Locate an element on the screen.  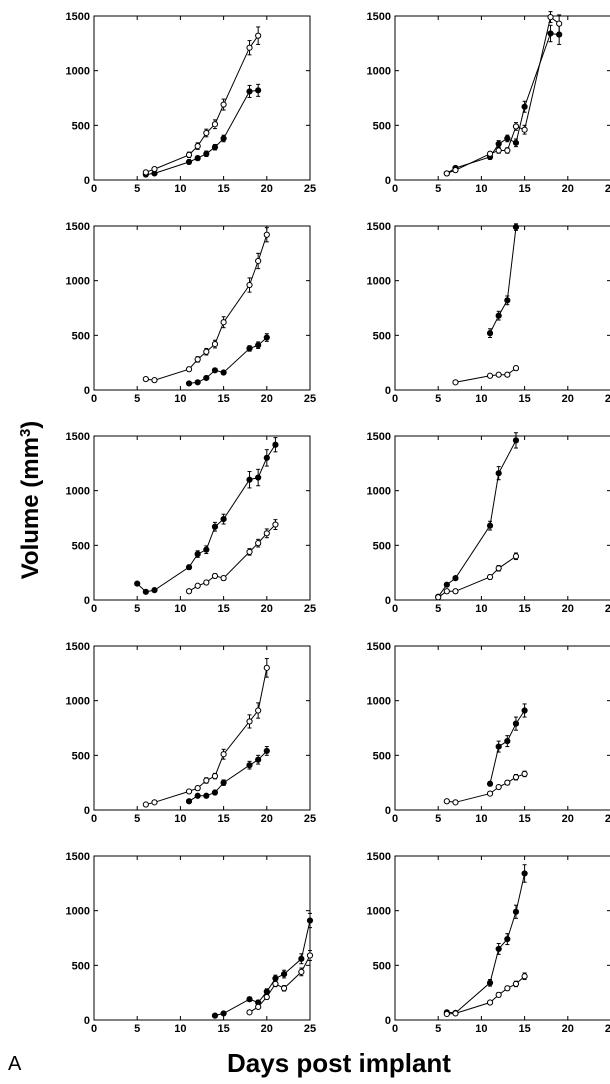
panel-3: 0 5 10 15 20 25 0 500 1000 1500 is located at coordinates (191, 313).